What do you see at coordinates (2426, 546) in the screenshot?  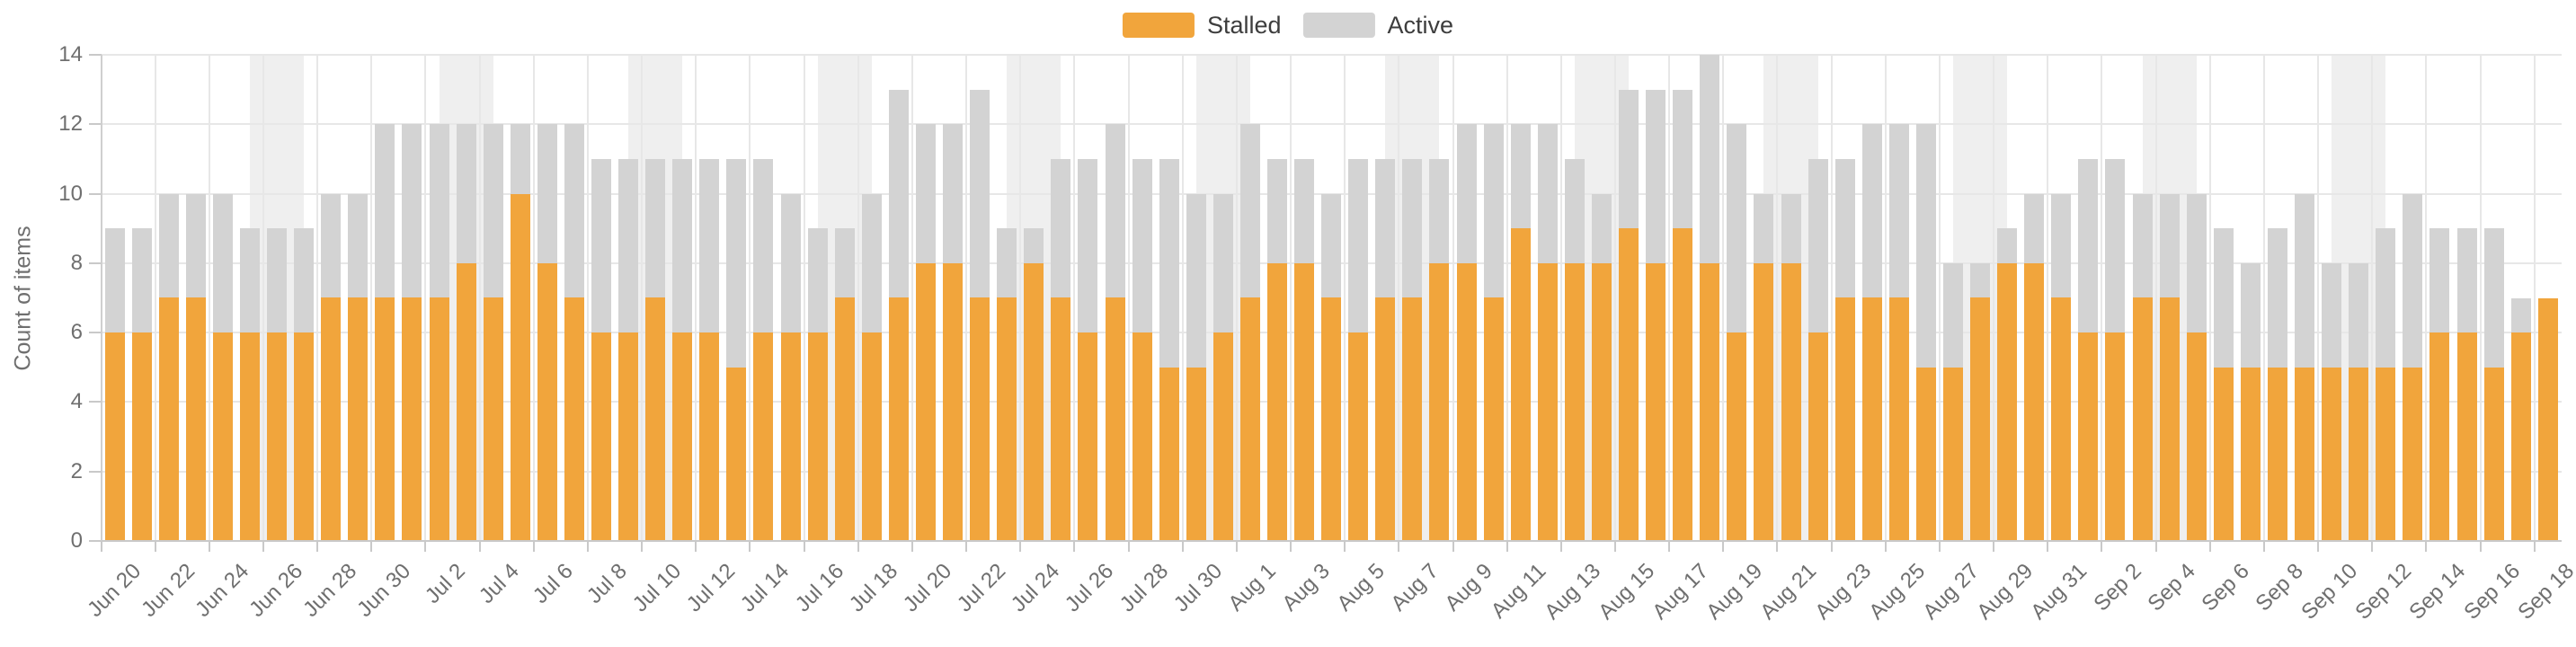 I see `x-axis-tick` at bounding box center [2426, 546].